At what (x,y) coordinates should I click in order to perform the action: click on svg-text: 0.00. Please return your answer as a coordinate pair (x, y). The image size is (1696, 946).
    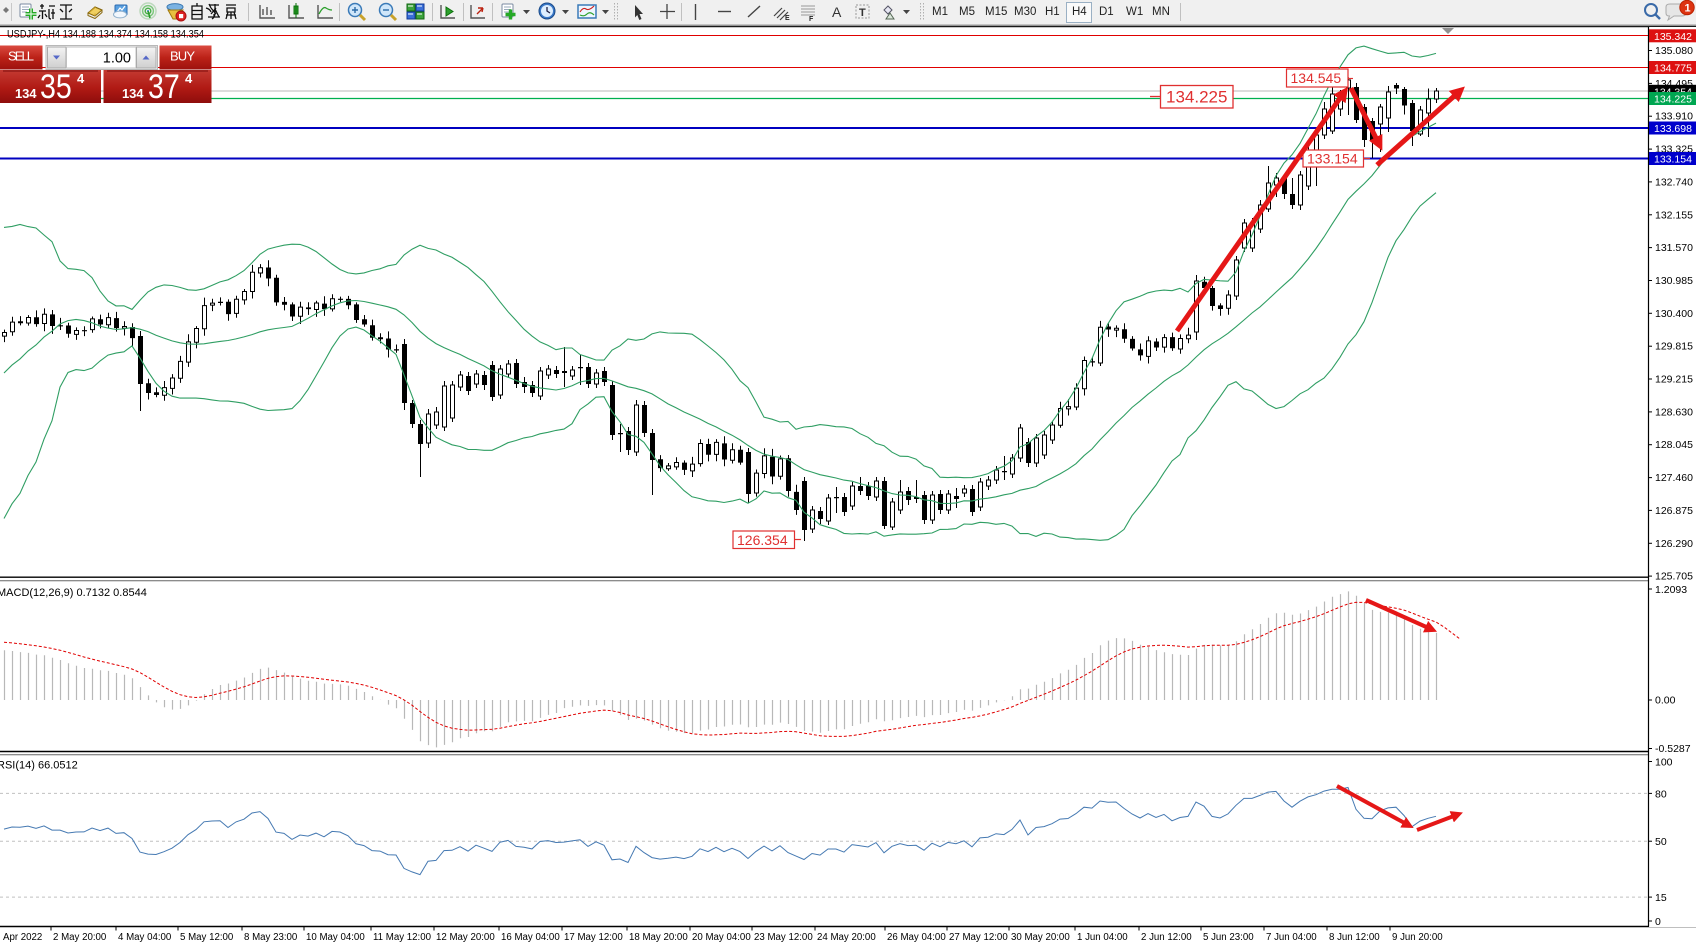
    Looking at the image, I should click on (1665, 701).